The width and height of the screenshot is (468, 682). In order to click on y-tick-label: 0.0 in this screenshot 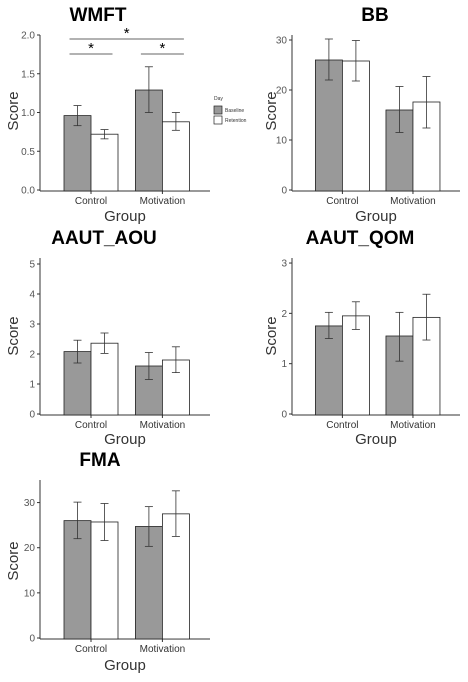, I will do `click(28, 191)`.